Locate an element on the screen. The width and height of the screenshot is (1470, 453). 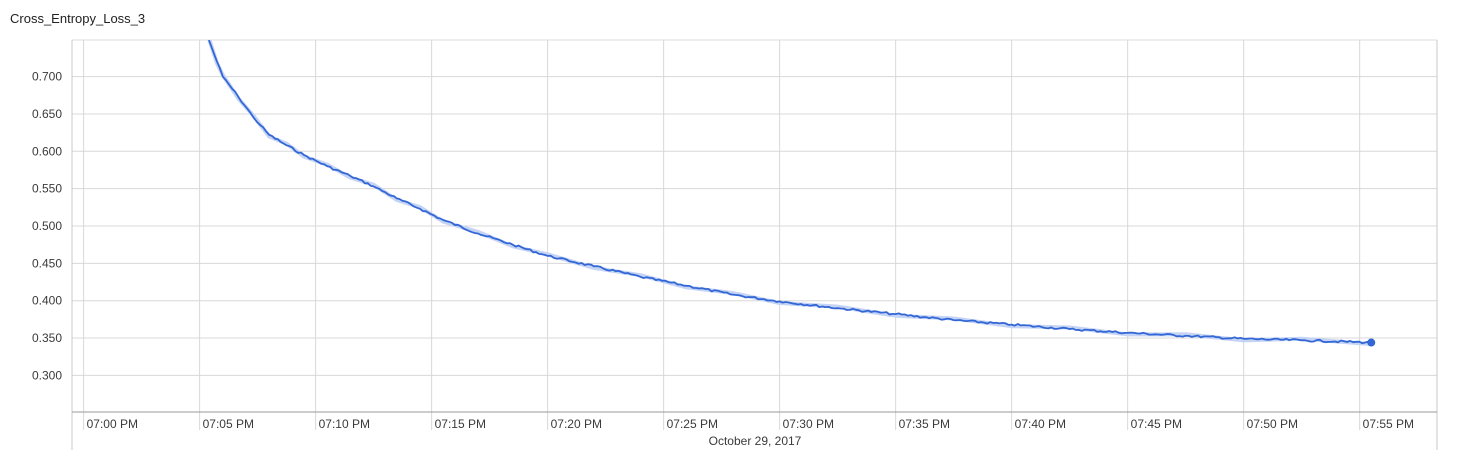
x-tick-label: 07:20 PM is located at coordinates (576, 424).